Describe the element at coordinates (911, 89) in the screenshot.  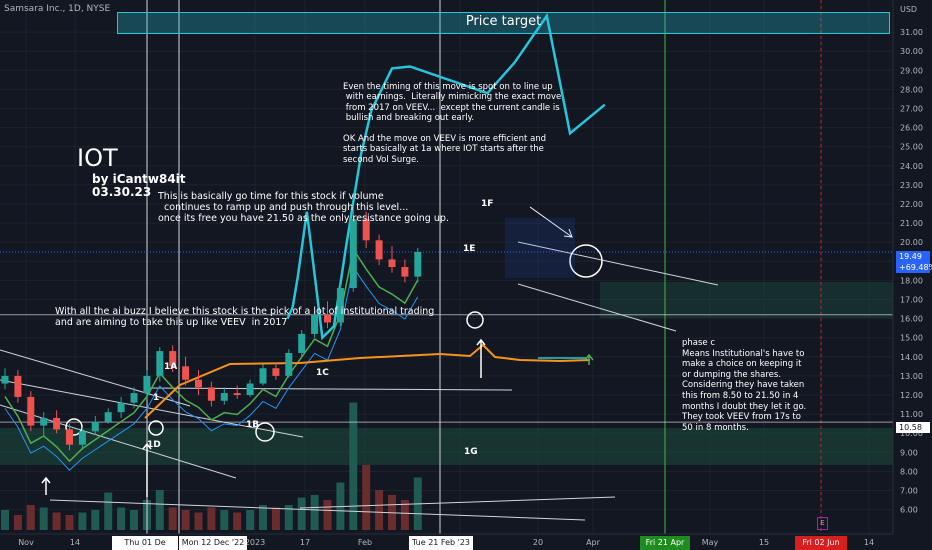
I see `y-tick-label: 28.00` at that location.